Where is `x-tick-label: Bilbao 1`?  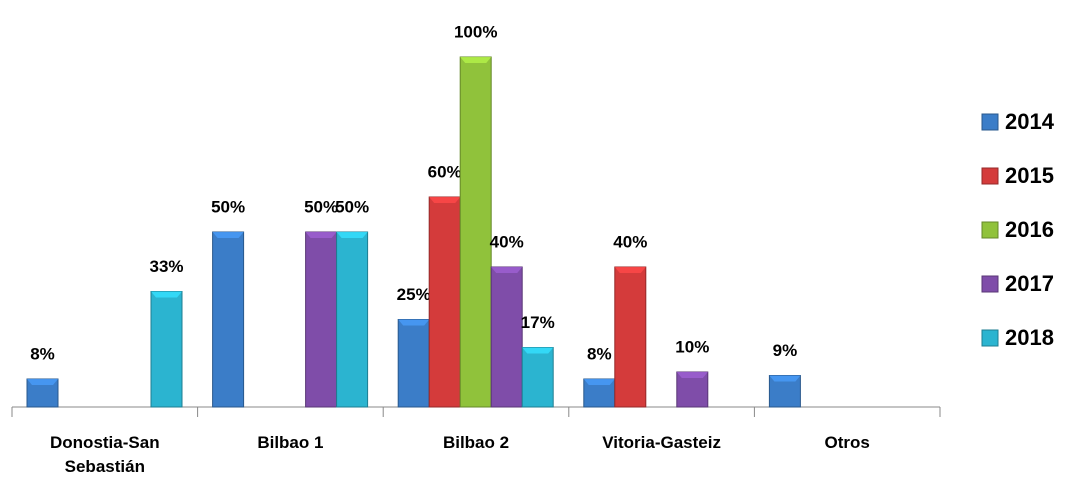 x-tick-label: Bilbao 1 is located at coordinates (290, 442).